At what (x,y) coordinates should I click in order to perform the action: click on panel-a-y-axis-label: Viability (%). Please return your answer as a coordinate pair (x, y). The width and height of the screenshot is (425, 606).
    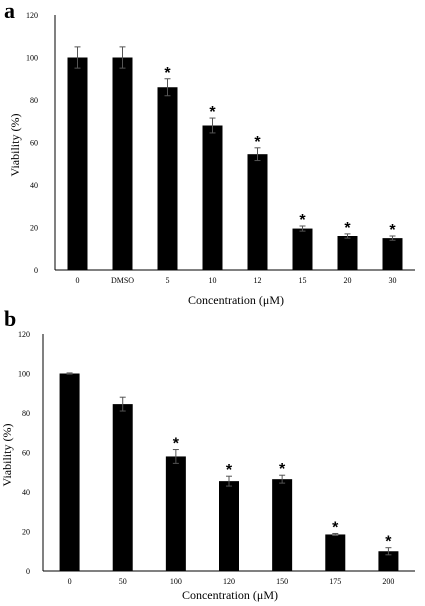
    Looking at the image, I should click on (15, 145).